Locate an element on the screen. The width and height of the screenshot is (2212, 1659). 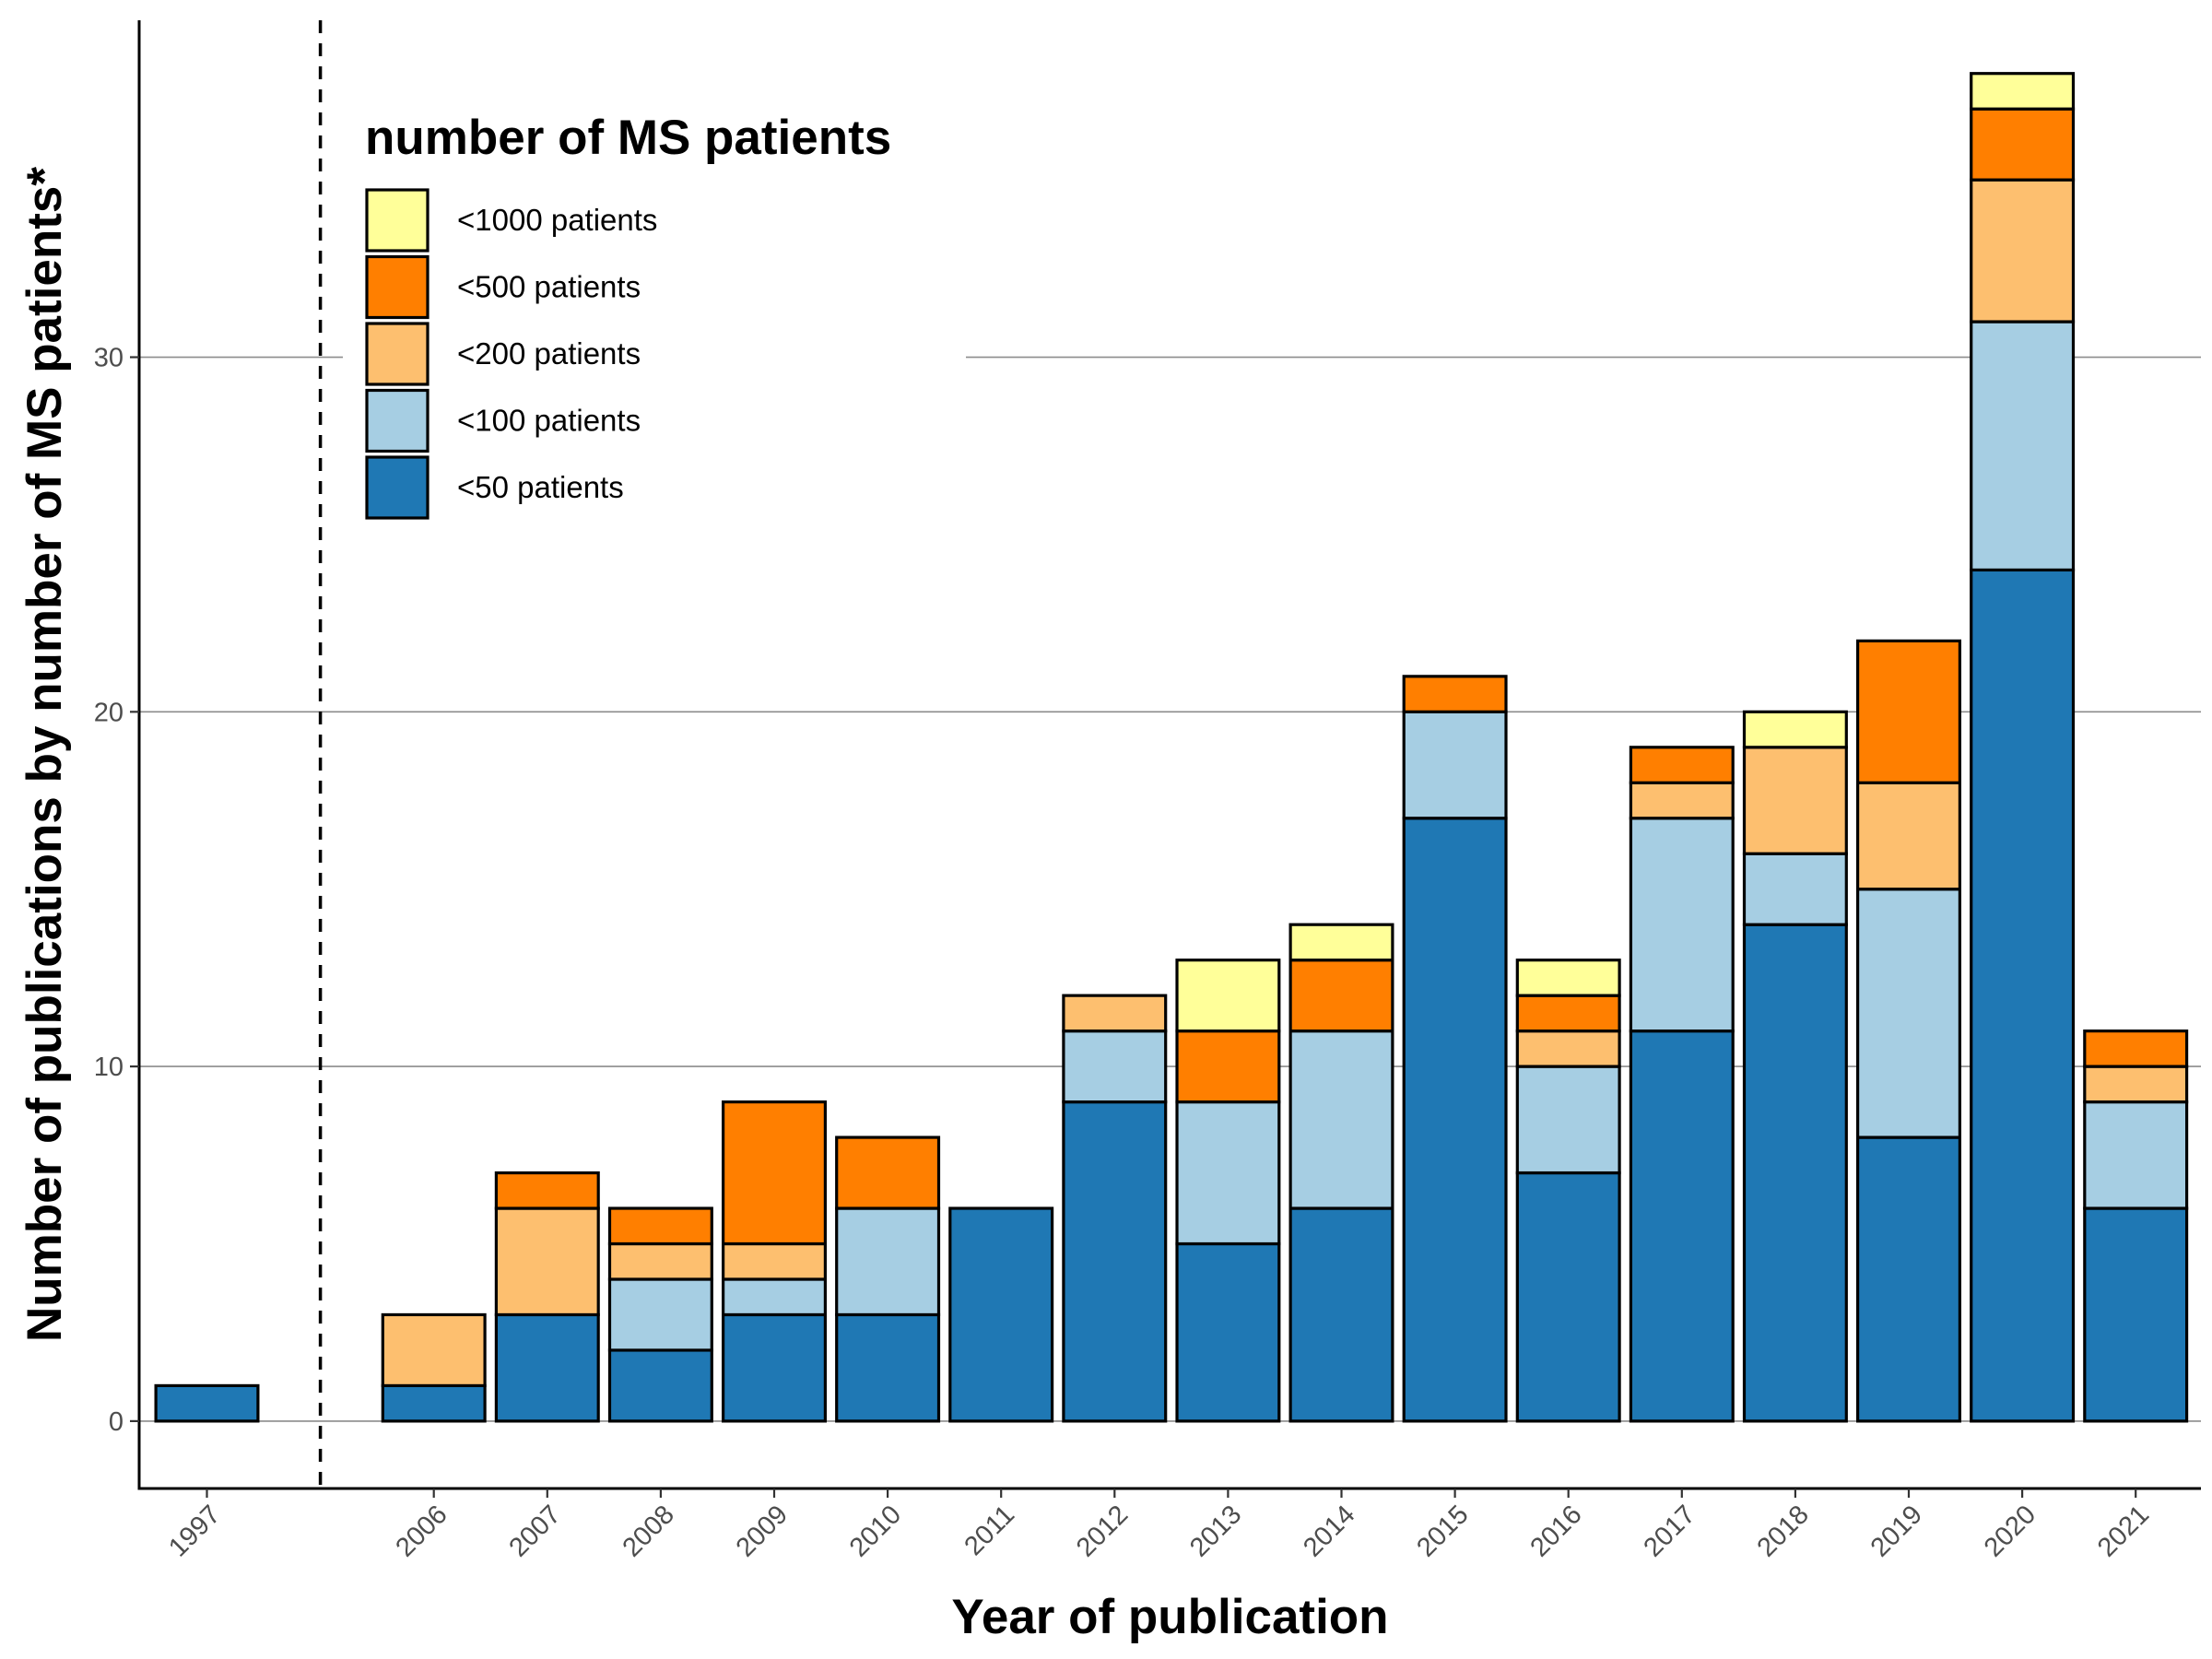
legend-label-lt-1000-patients: <1000 patients is located at coordinates (557, 220).